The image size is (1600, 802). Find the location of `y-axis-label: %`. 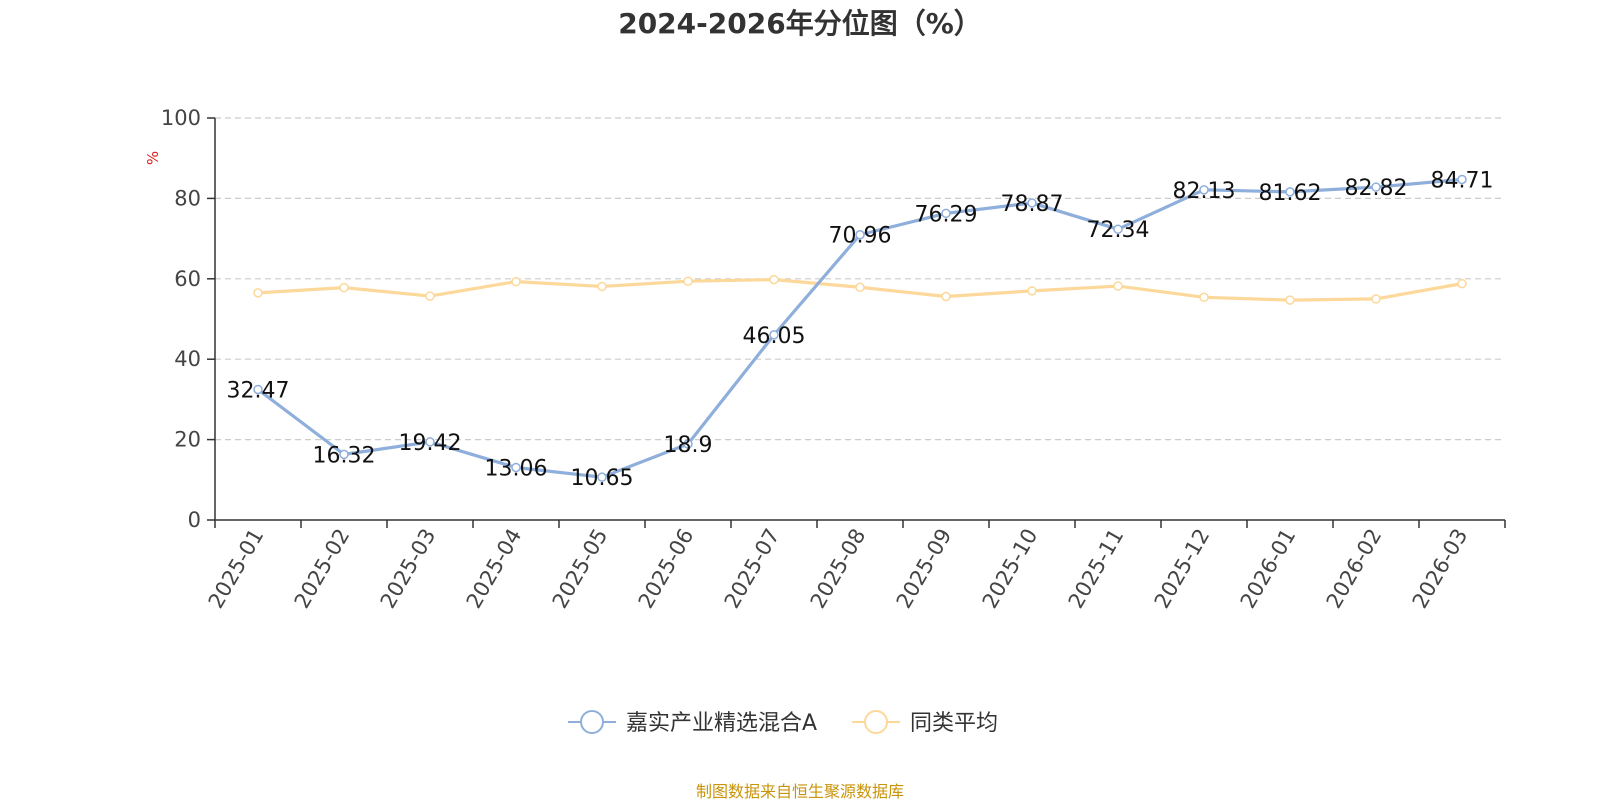

y-axis-label: % is located at coordinates (153, 158).